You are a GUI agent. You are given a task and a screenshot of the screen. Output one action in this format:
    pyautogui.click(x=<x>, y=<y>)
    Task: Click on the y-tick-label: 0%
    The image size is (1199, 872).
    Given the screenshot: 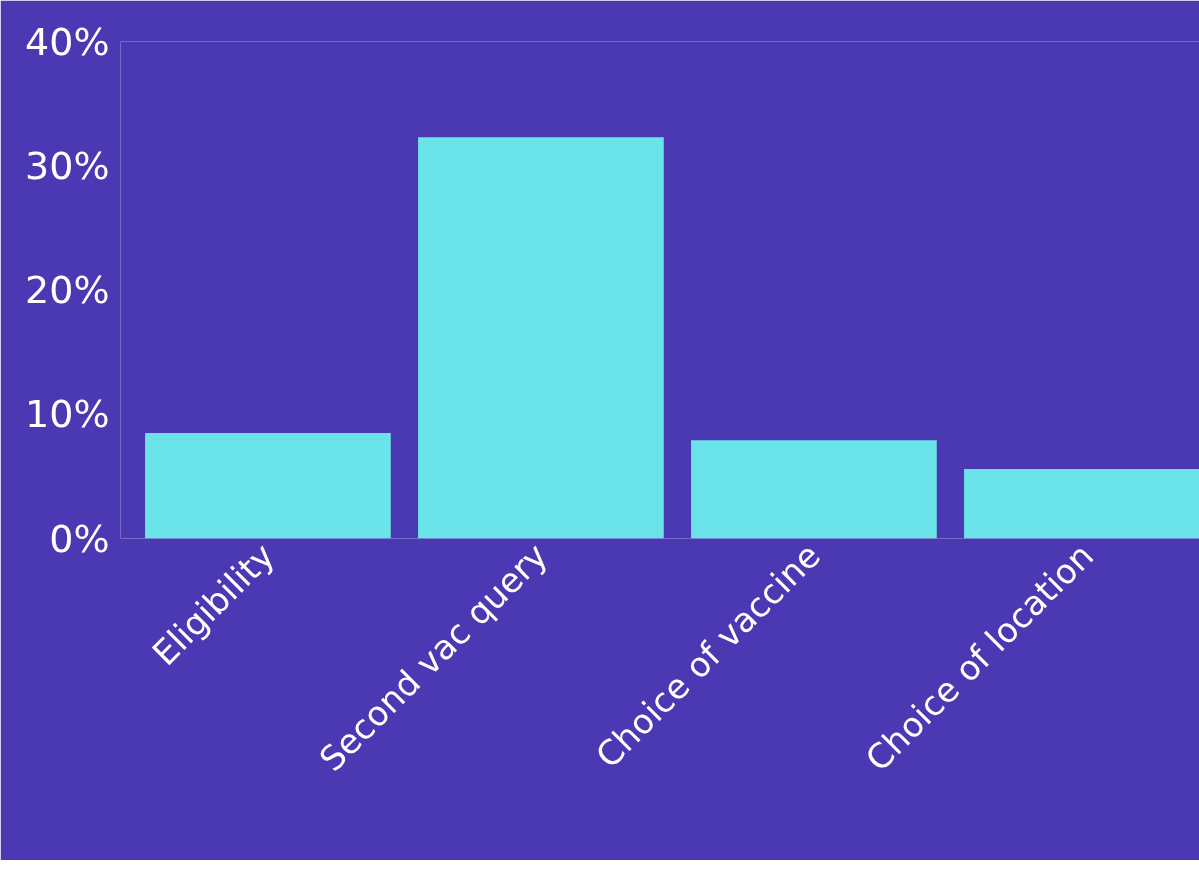 What is the action you would take?
    pyautogui.click(x=79, y=538)
    